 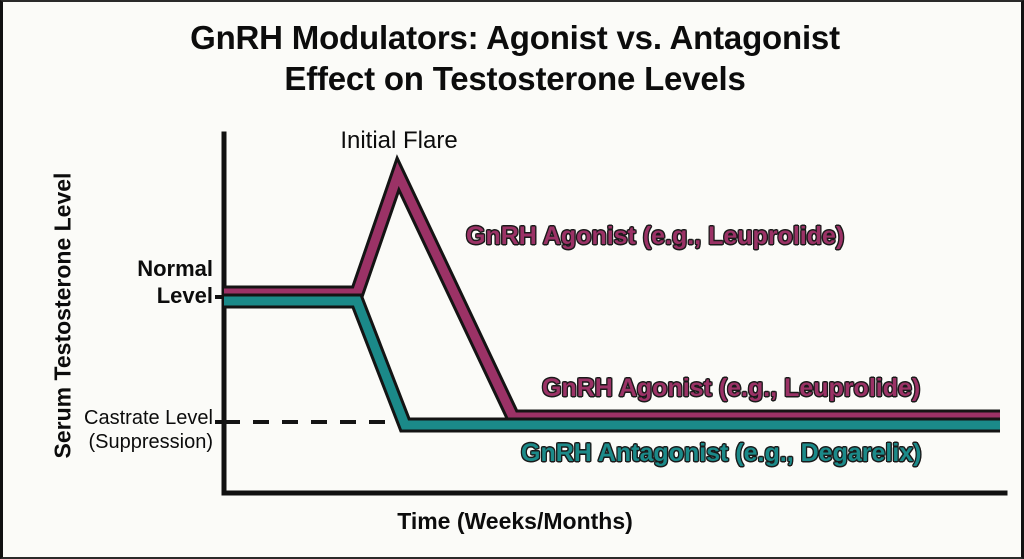 I want to click on series-label-agonist-bottom: GnRH Agonist (e.g., Leuprolide), so click(x=731, y=388).